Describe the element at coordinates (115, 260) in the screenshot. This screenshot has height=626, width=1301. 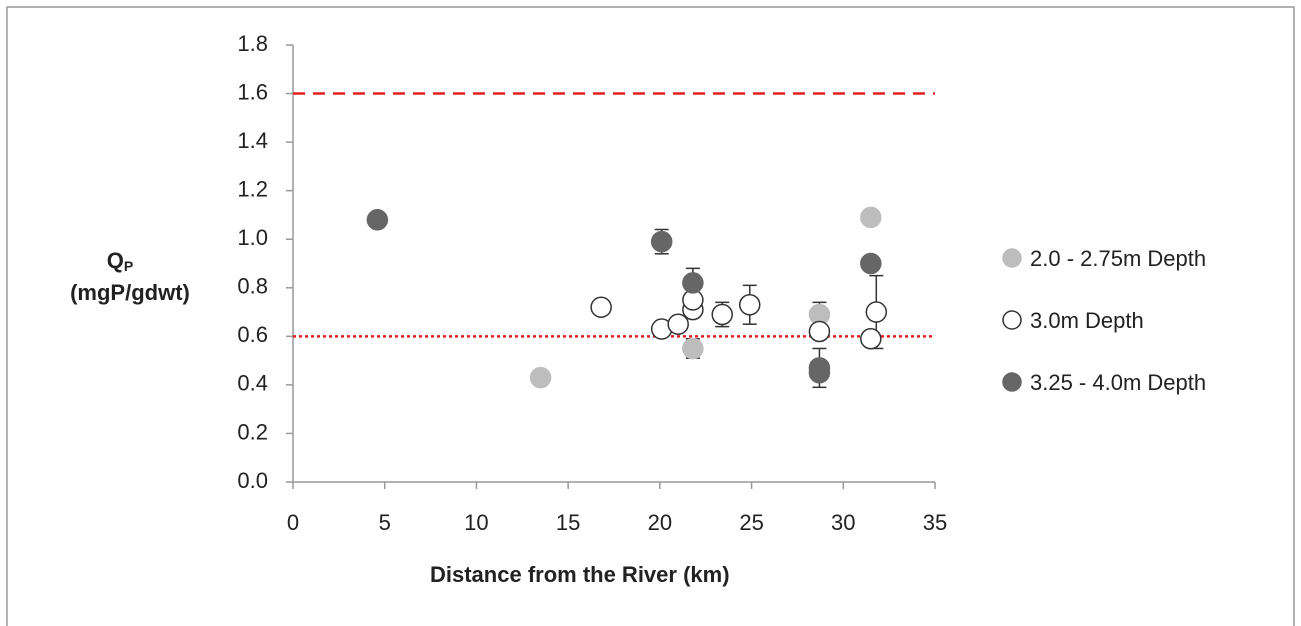
I see `y-label-symbol: Q` at that location.